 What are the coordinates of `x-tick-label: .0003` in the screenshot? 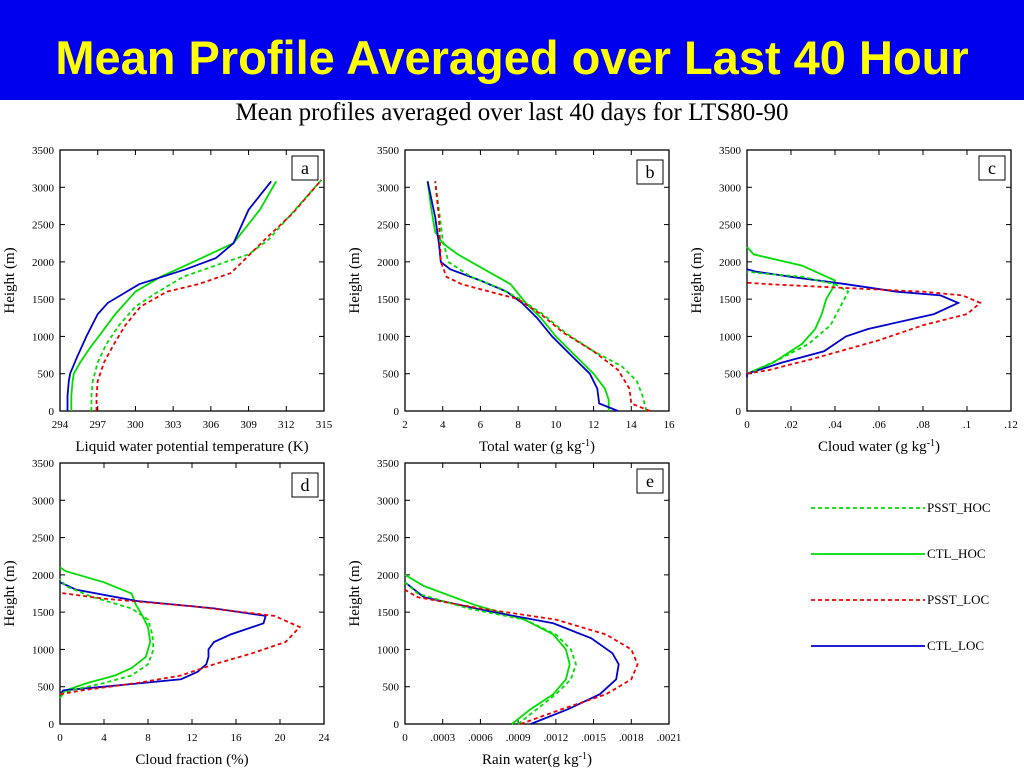 It's located at (442, 738).